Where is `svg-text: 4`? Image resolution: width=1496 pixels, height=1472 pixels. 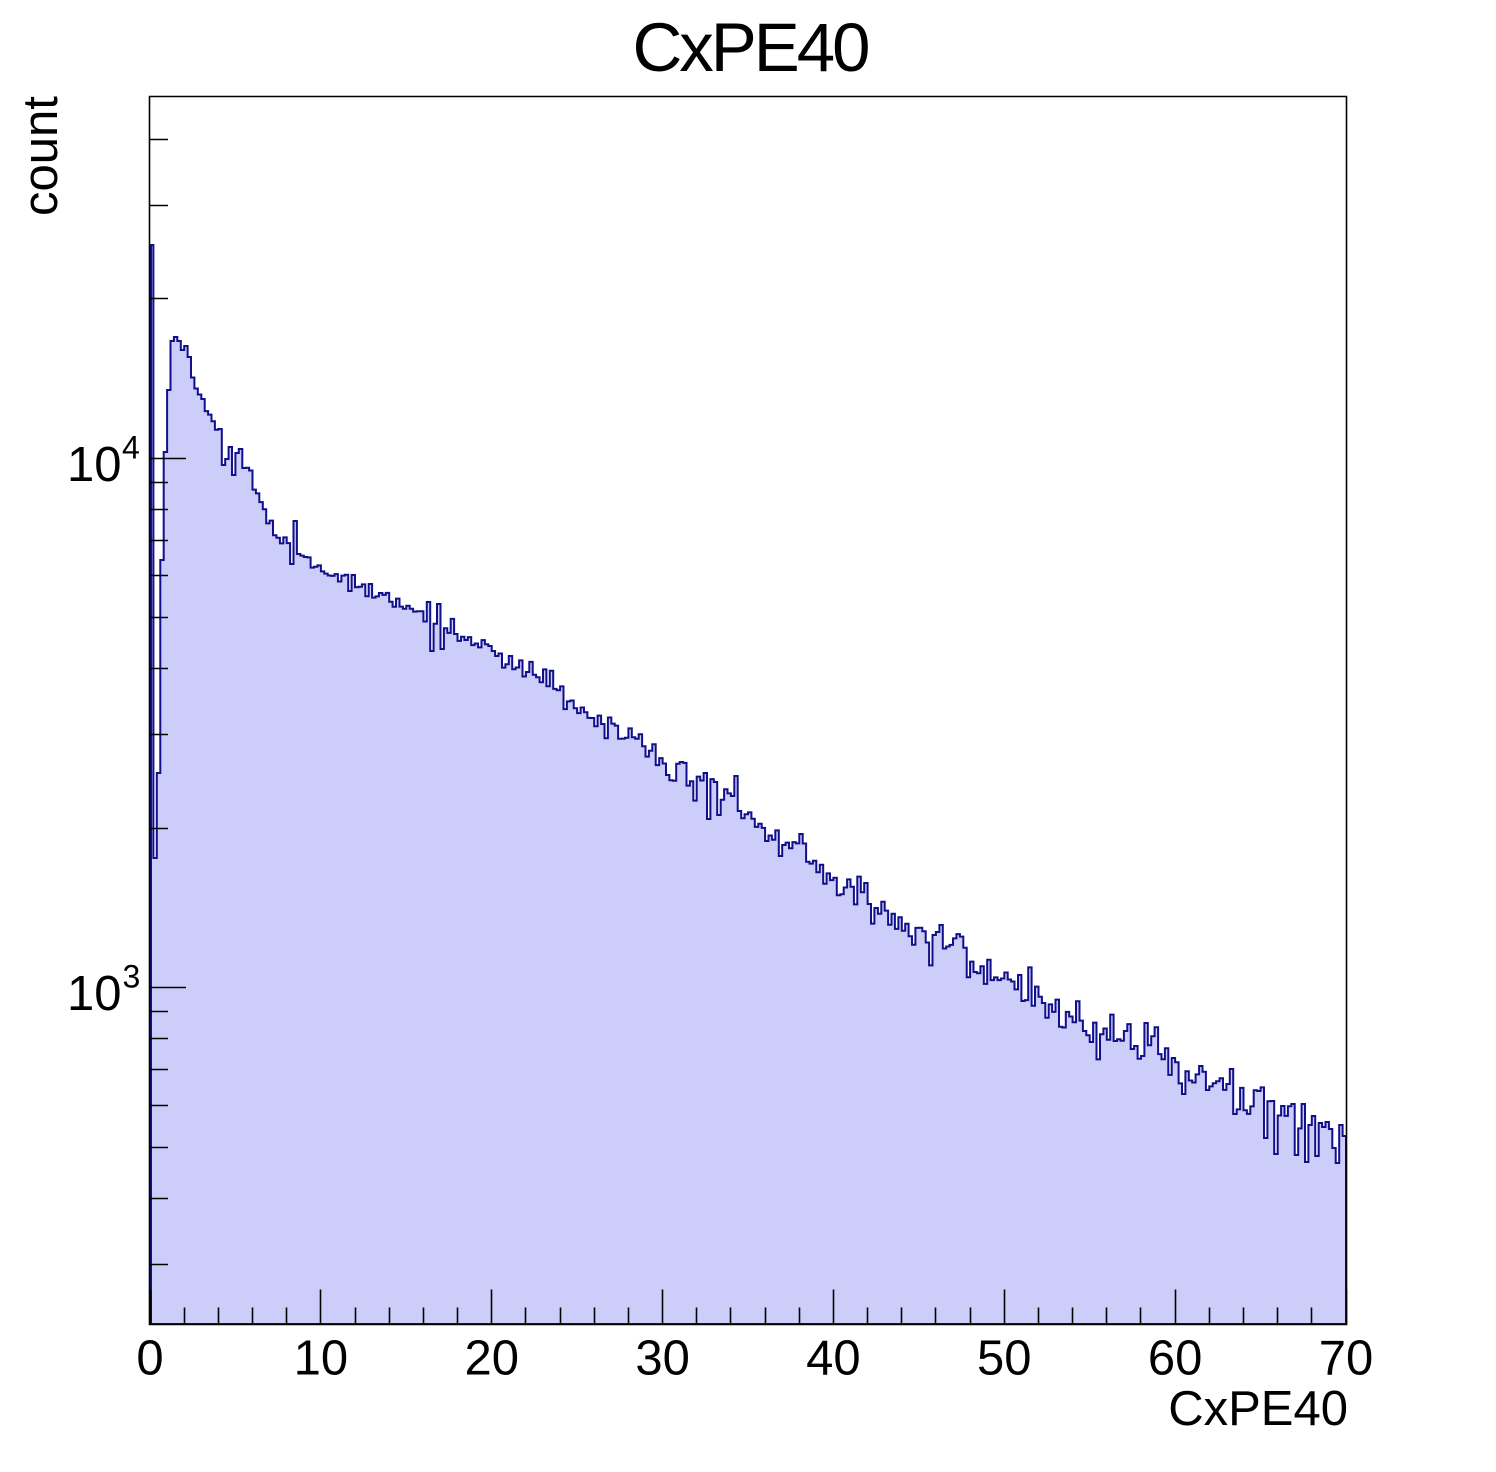
svg-text: 4 is located at coordinates (131, 448).